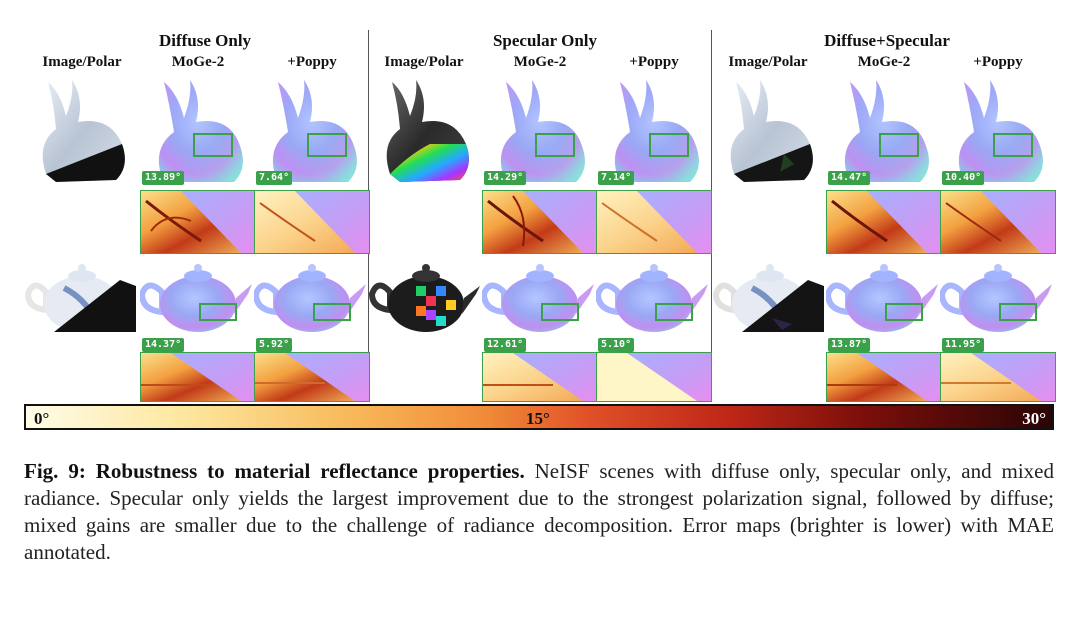 The height and width of the screenshot is (637, 1080). I want to click on colorbar-min-label: 0°, so click(42, 418).